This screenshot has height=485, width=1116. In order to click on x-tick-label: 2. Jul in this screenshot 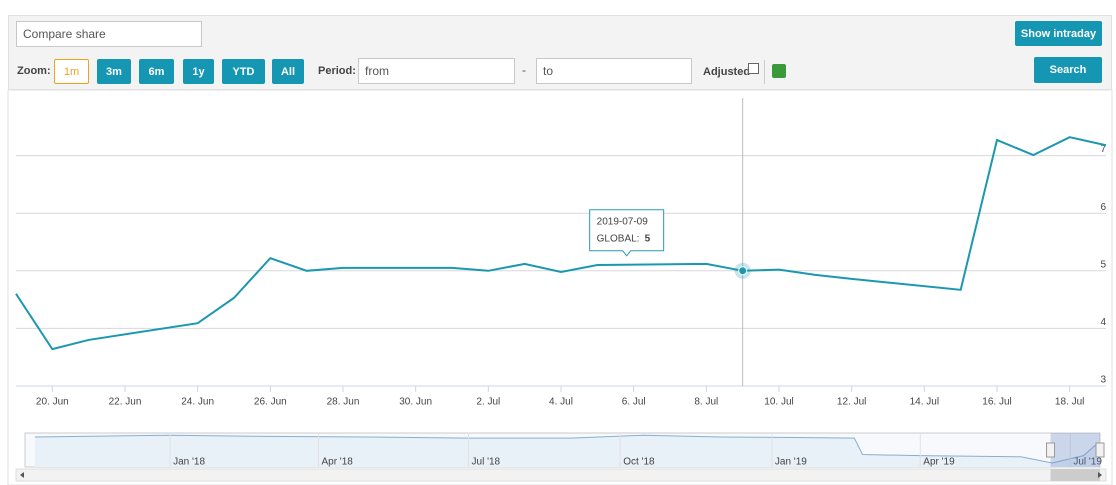, I will do `click(488, 402)`.